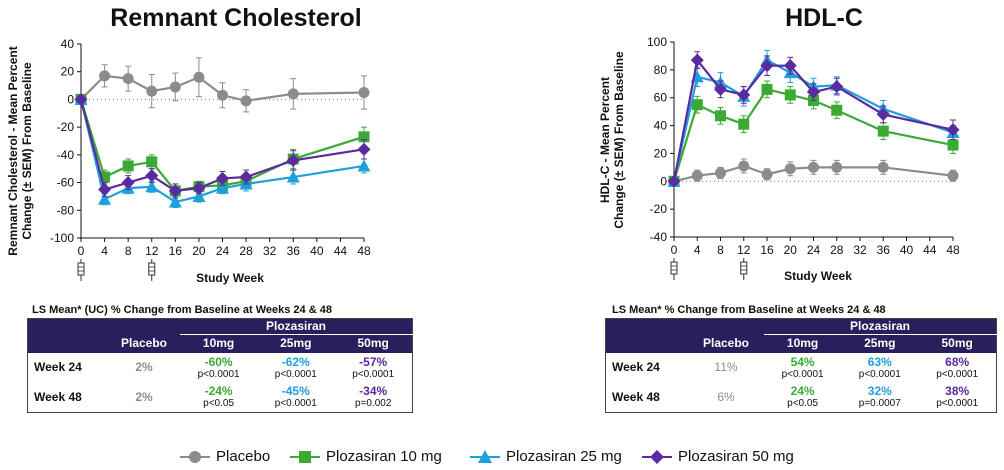  I want to click on placebo-value: 6%, so click(726, 397).